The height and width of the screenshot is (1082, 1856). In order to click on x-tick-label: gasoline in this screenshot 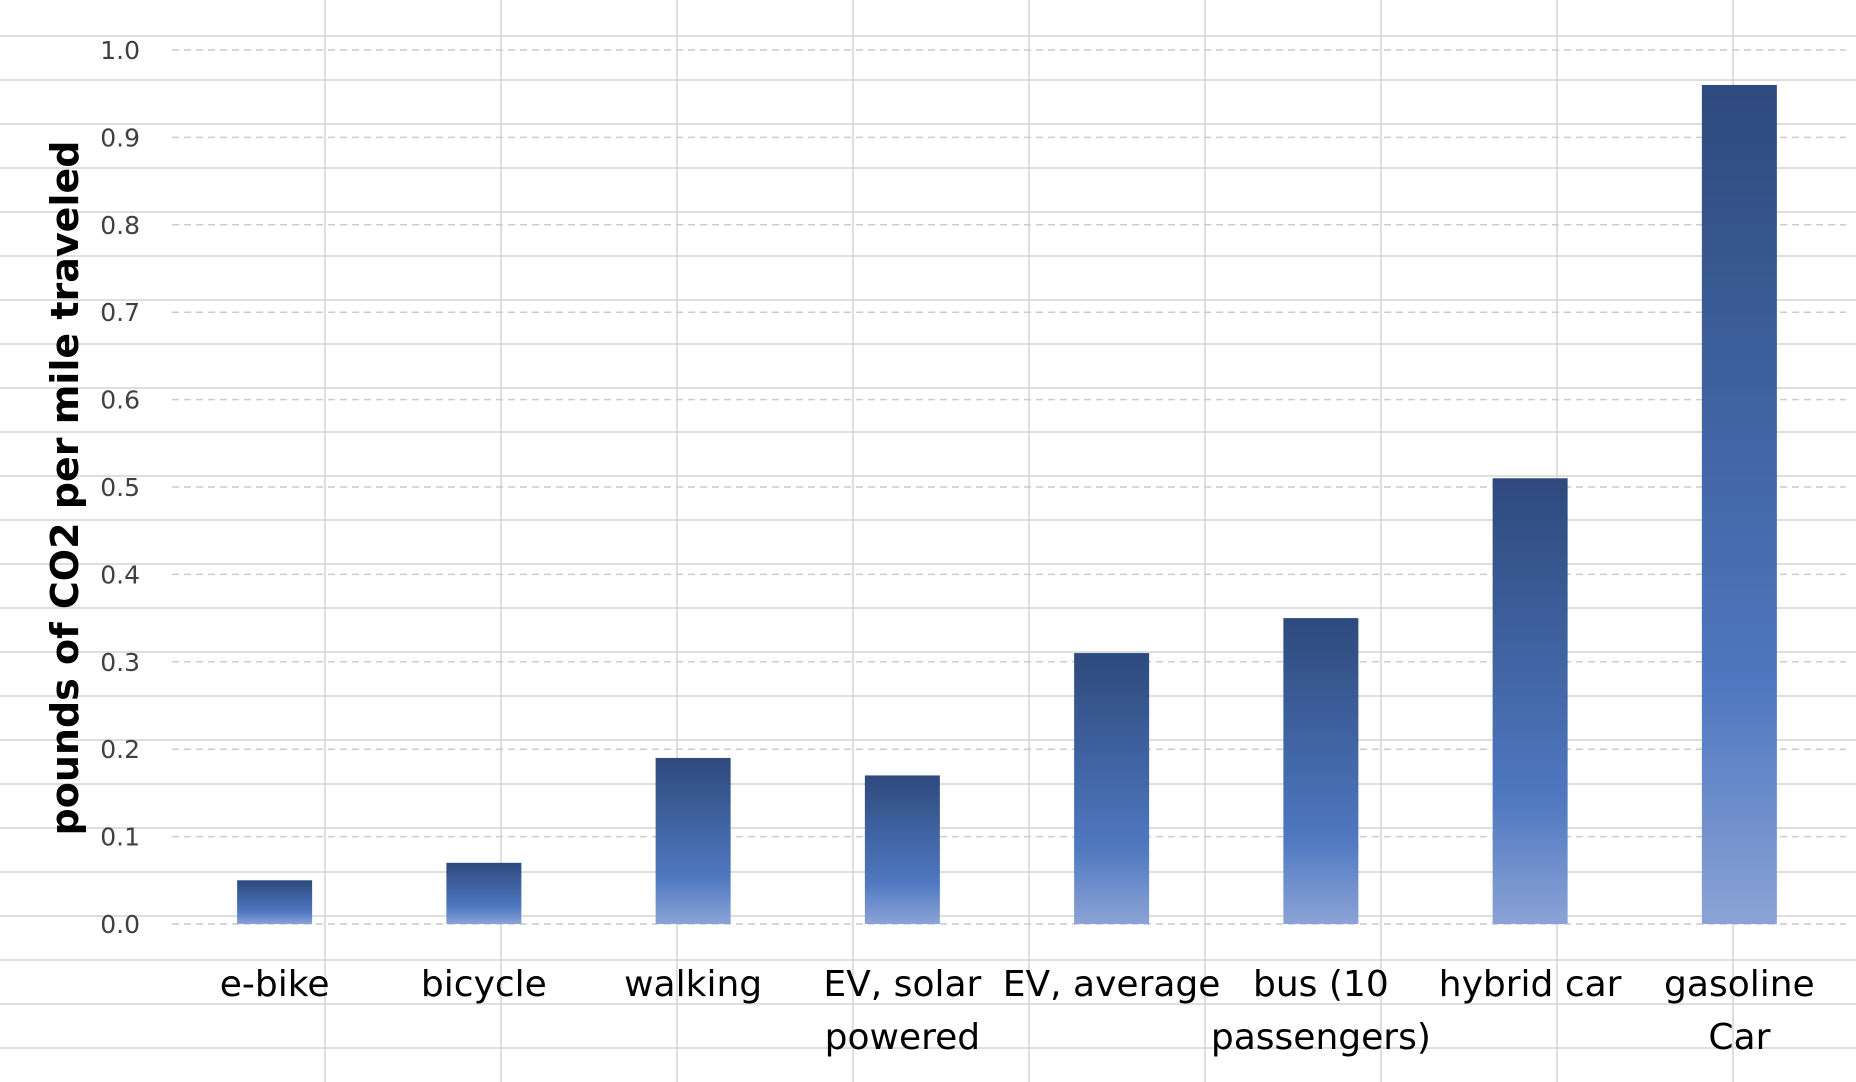, I will do `click(1739, 984)`.